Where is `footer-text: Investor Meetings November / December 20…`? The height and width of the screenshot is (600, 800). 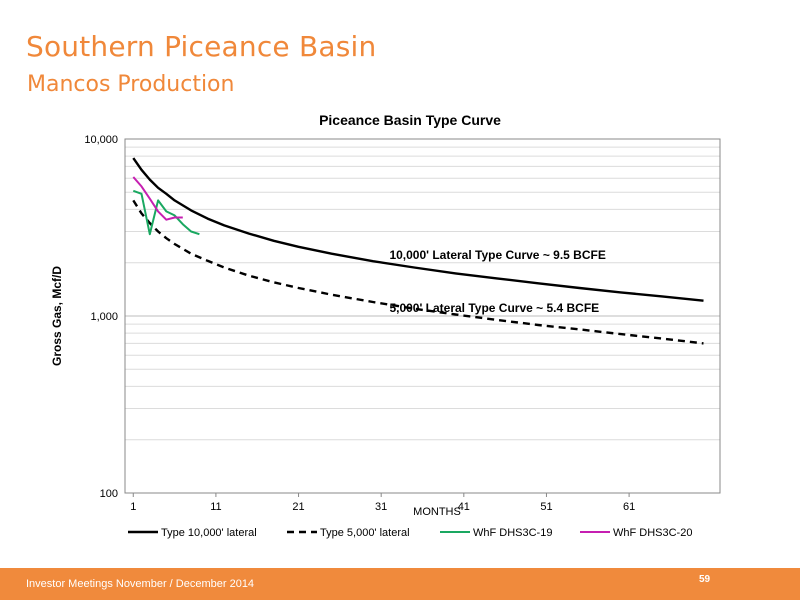 footer-text: Investor Meetings November / December 20… is located at coordinates (140, 584).